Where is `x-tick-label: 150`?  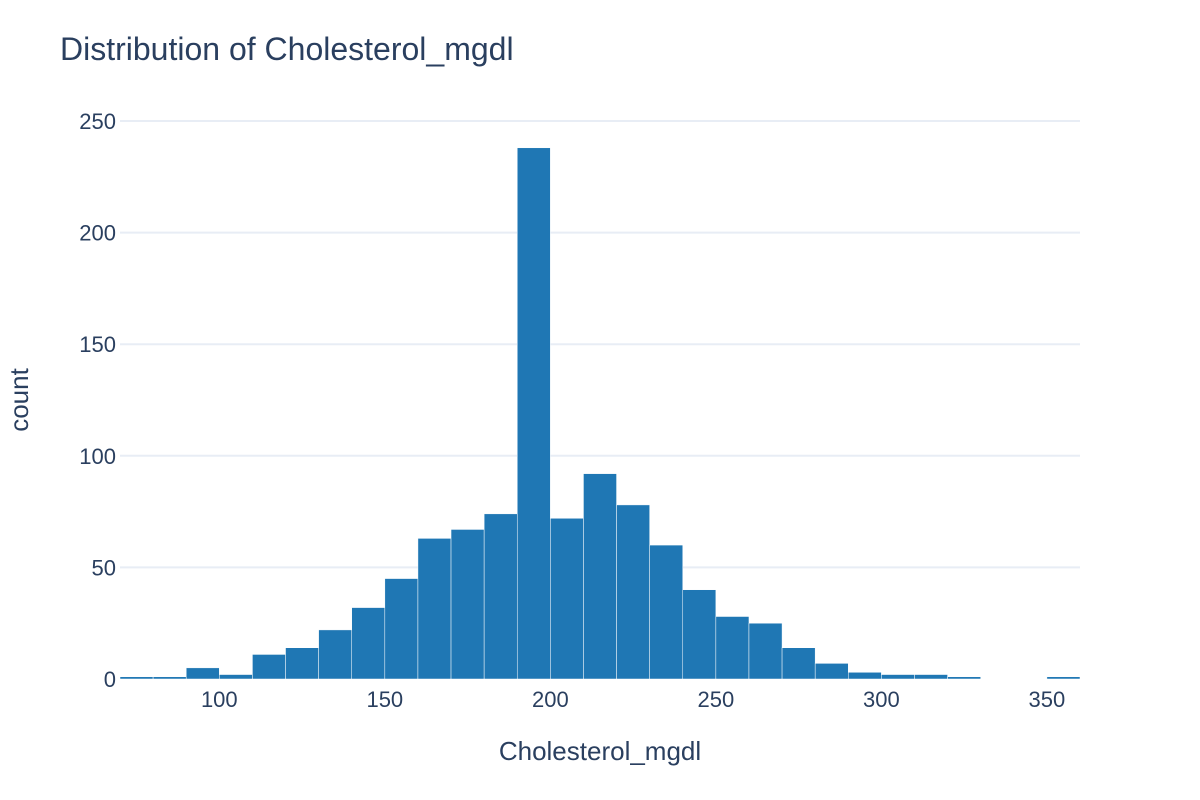
x-tick-label: 150 is located at coordinates (384, 699).